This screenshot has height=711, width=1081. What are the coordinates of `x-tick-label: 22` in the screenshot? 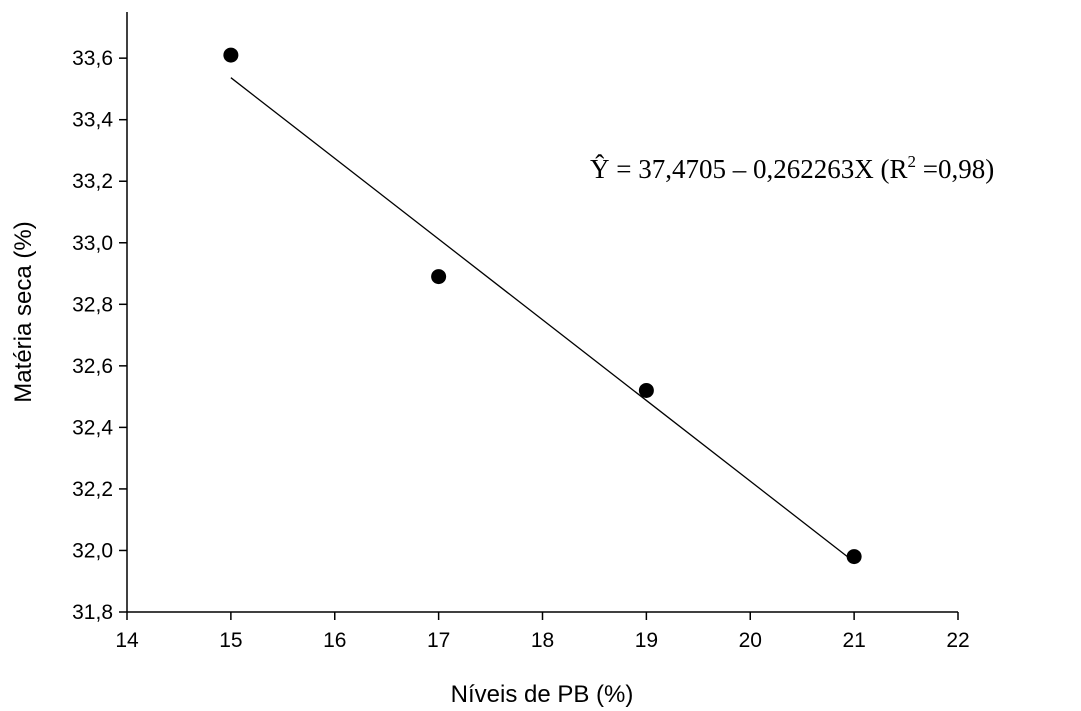 It's located at (957, 640).